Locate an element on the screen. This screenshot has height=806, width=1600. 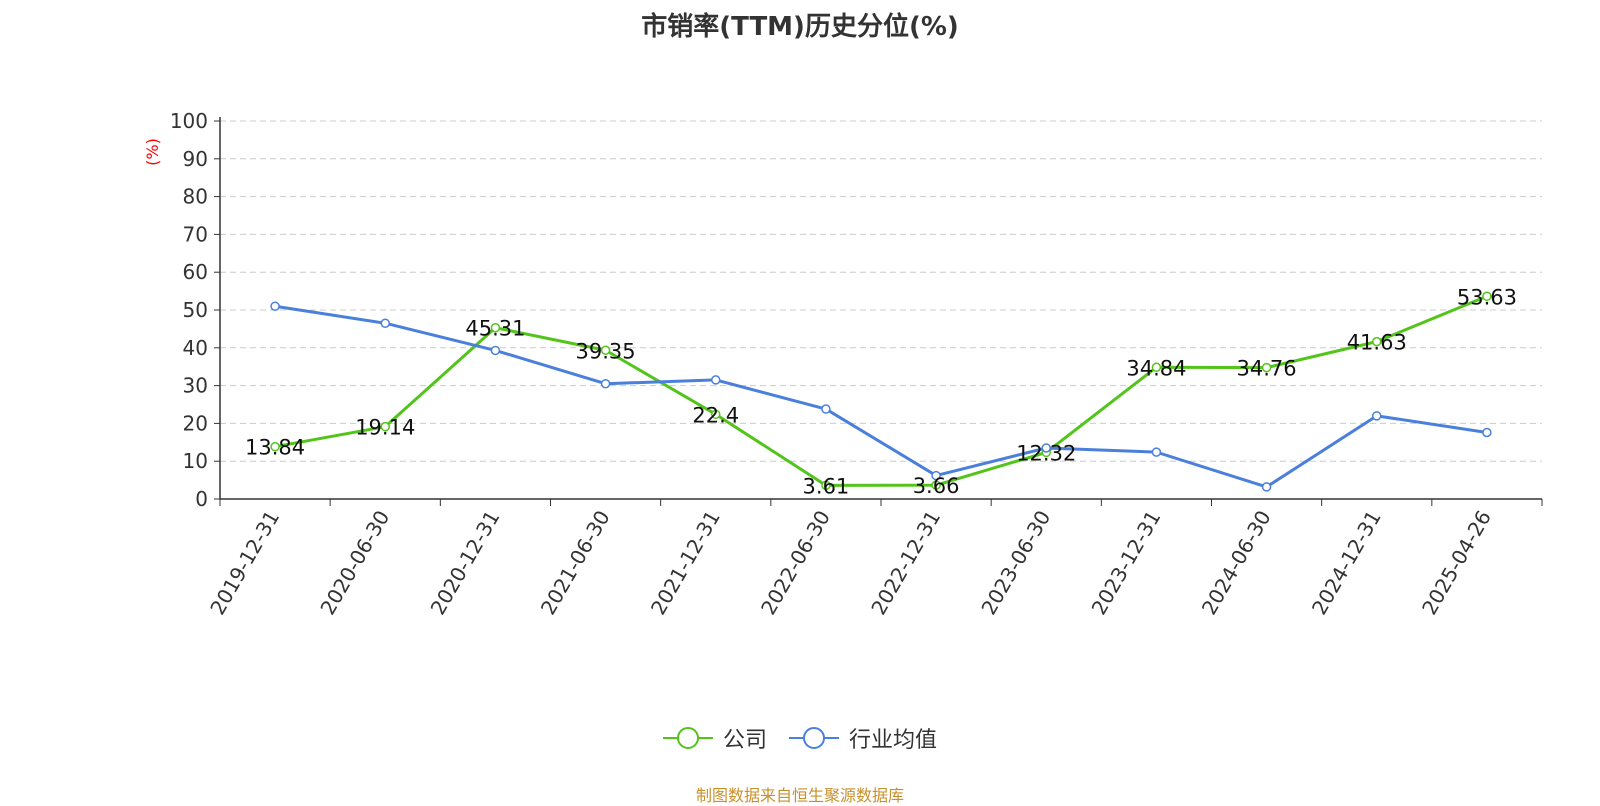
x-tick-label: 2024-12-31 is located at coordinates (1346, 562).